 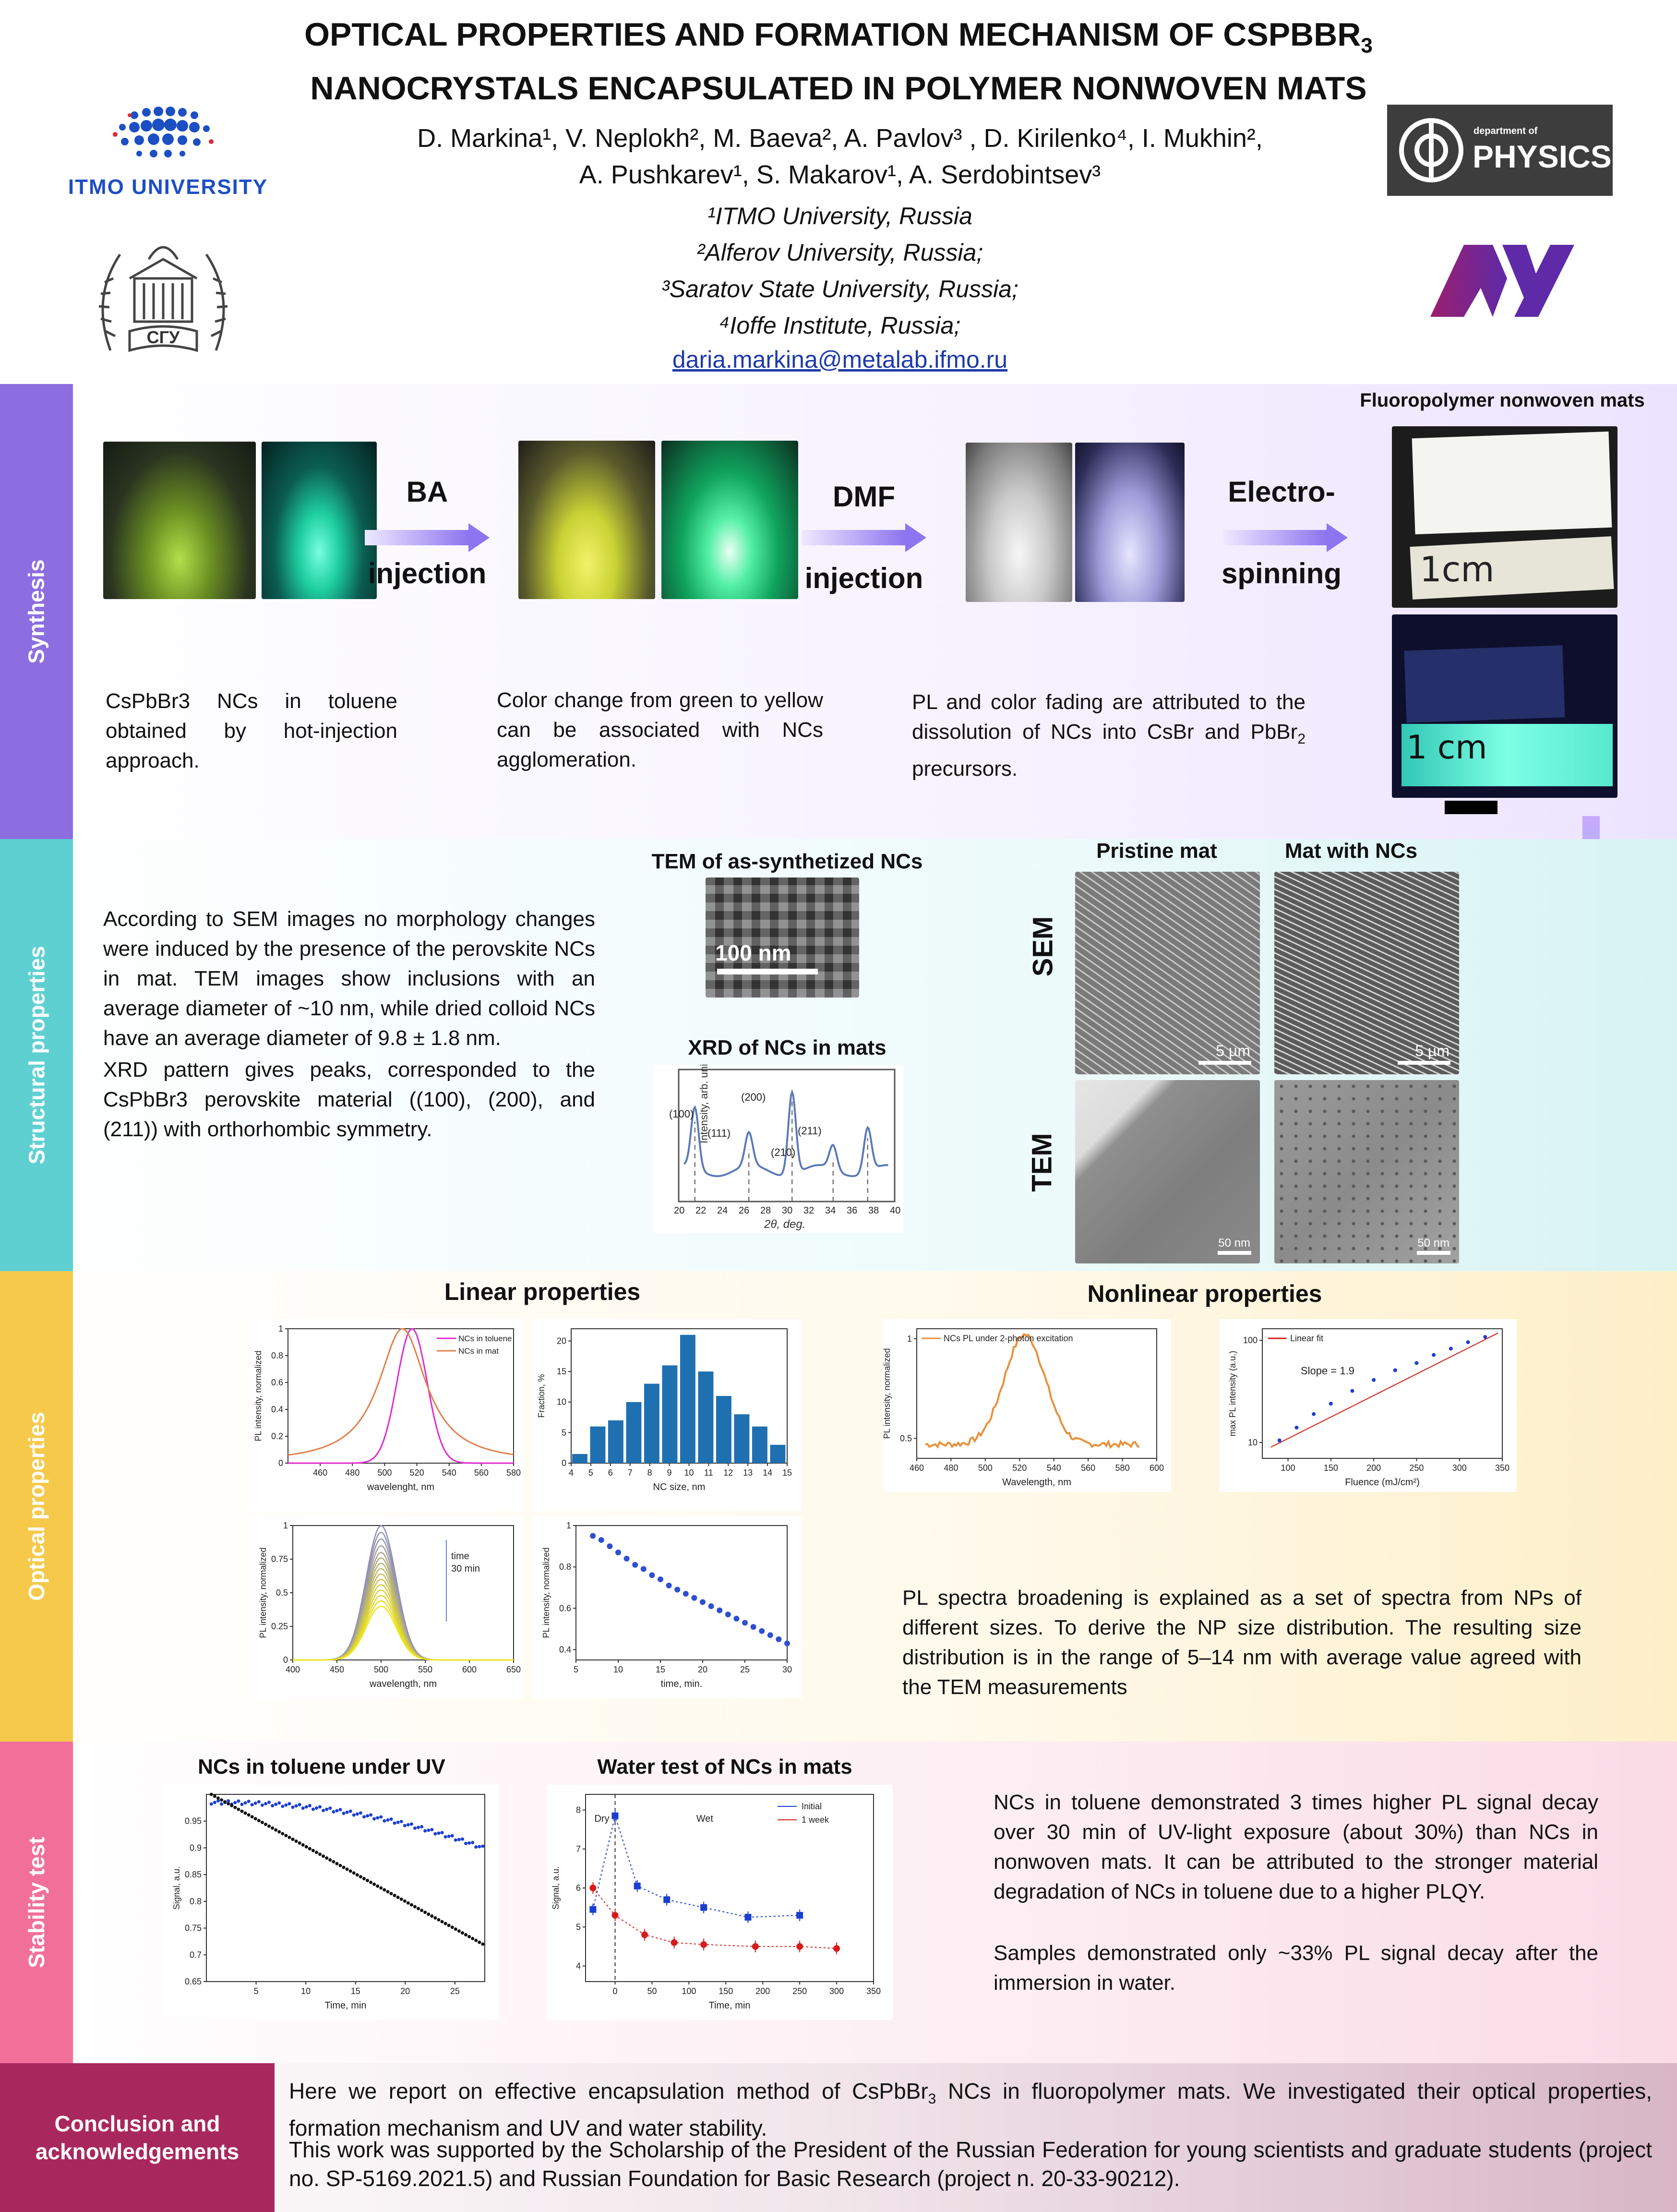 What do you see at coordinates (1432, 1050) in the screenshot?
I see `sem-scale-2: 5 µm` at bounding box center [1432, 1050].